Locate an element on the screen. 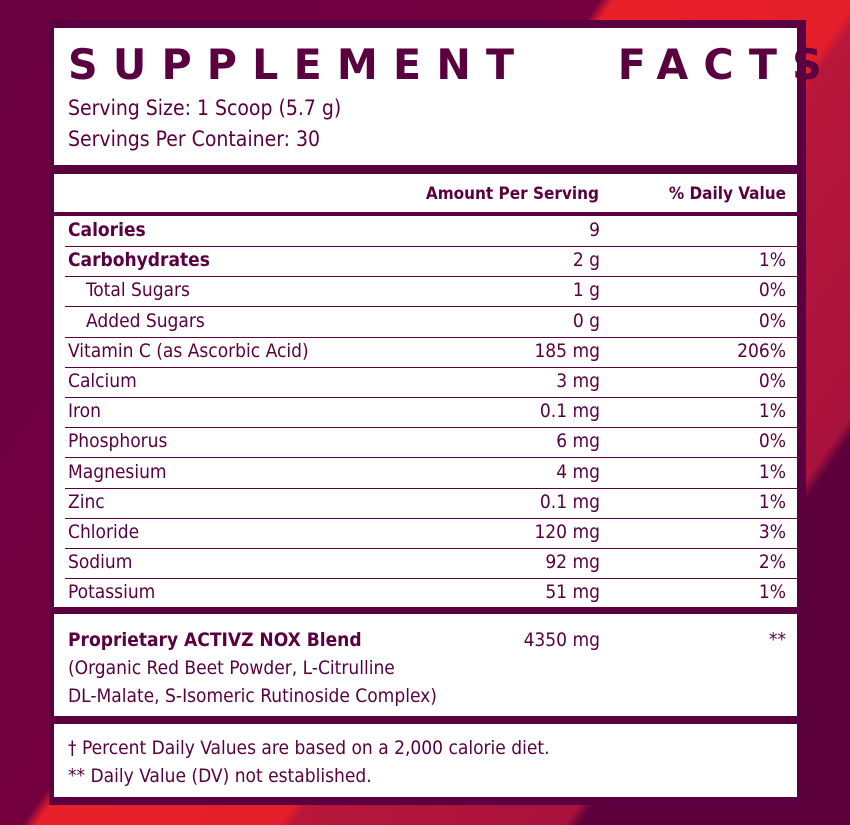 Image resolution: width=850 pixels, height=825 pixels. nutrient-amount: 92 mg is located at coordinates (572, 562).